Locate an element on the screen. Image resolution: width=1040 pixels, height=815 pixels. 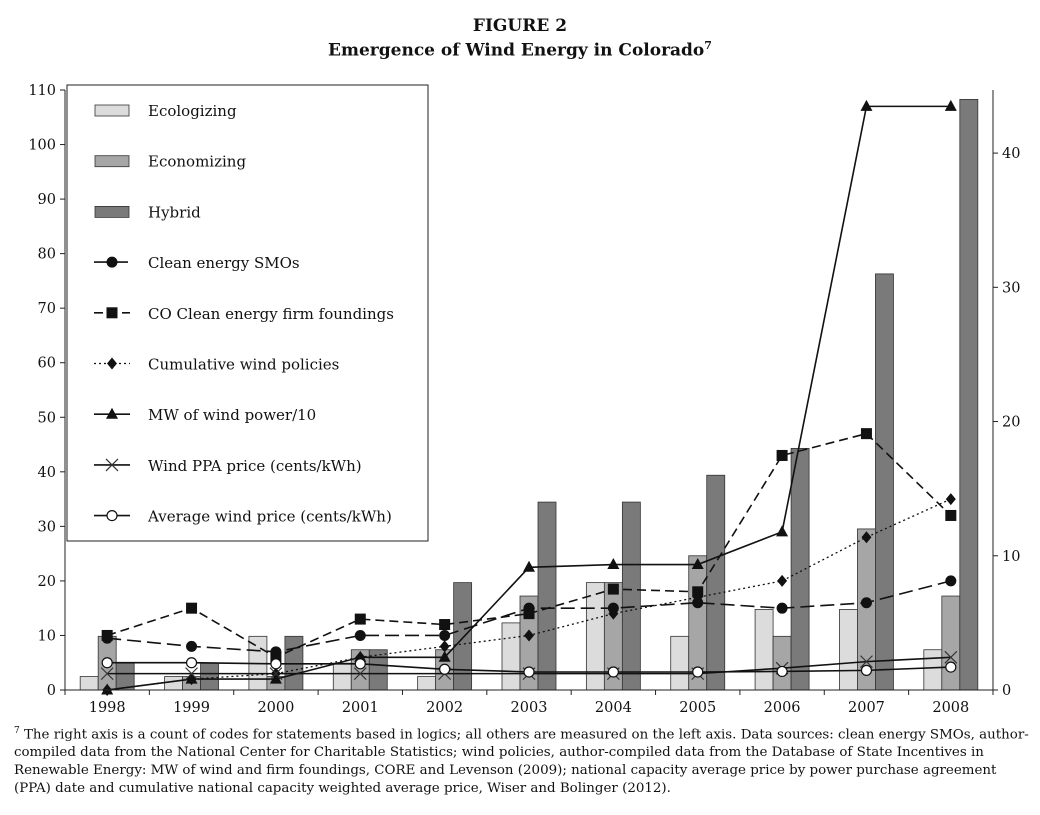
point-mw-of-wind-power-10-2000 is located at coordinates (275, 678).